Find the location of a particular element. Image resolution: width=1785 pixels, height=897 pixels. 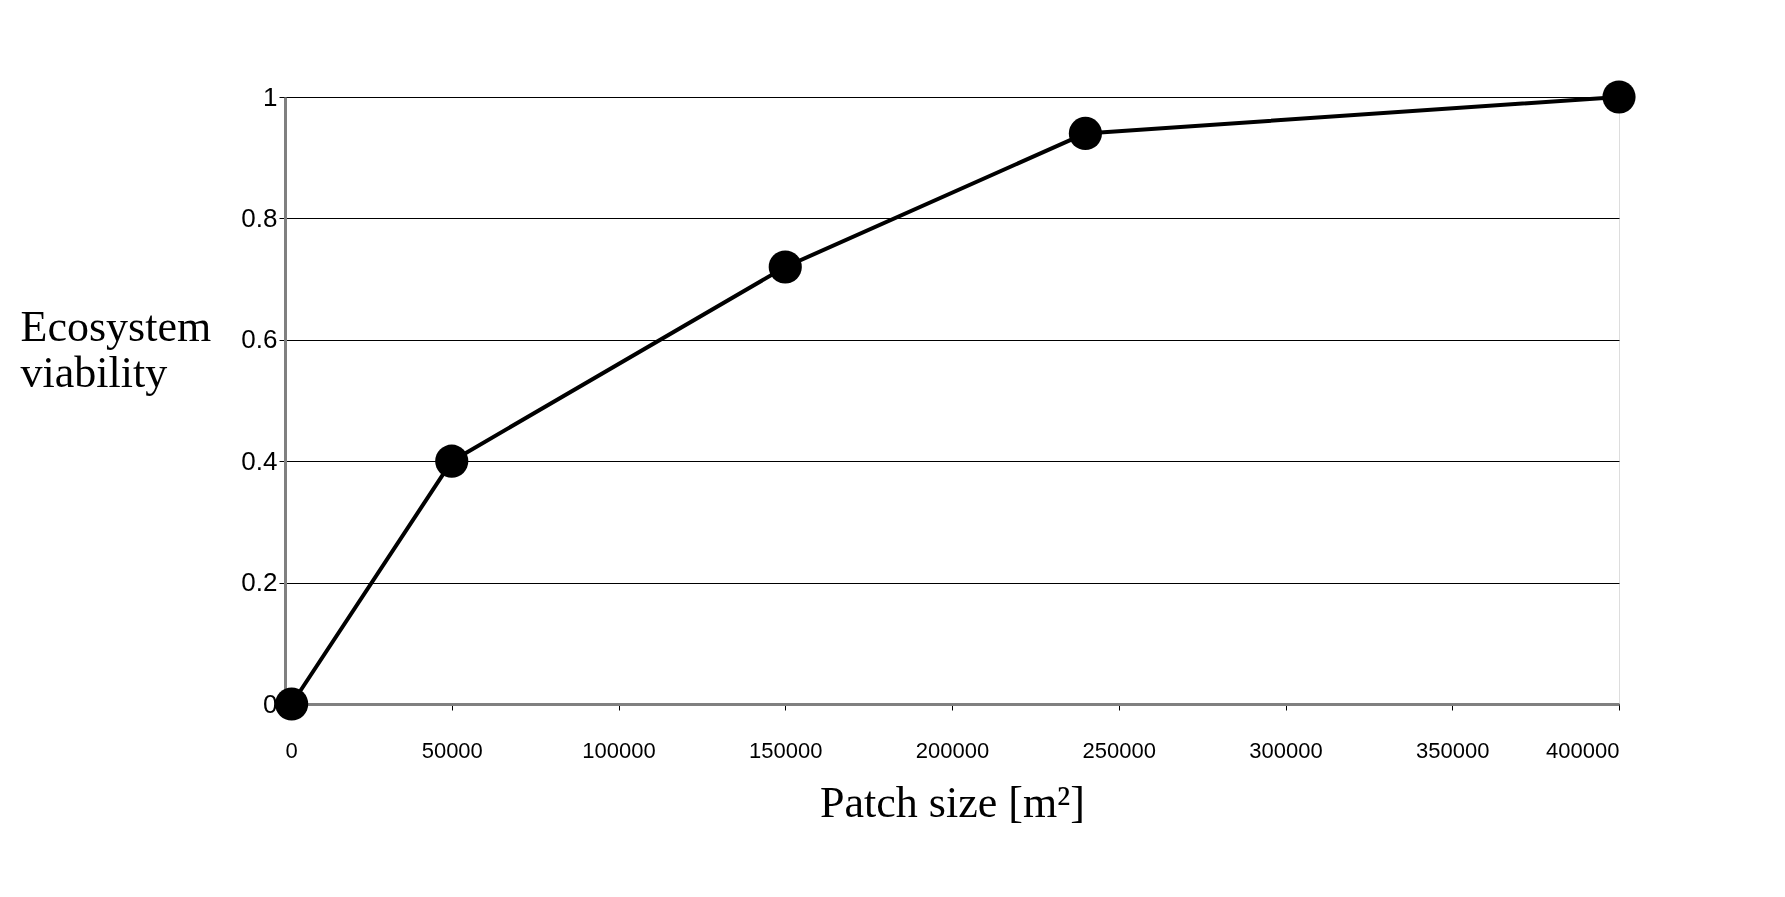

x-tick-label: 400000 is located at coordinates (1583, 750).